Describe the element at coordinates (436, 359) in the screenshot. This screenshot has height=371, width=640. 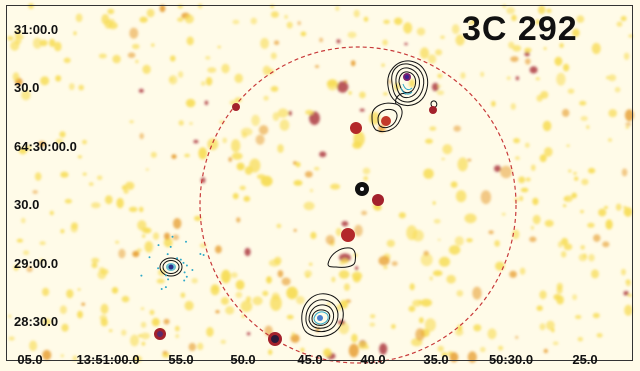
I see `ra-tick-label: 35.0` at that location.